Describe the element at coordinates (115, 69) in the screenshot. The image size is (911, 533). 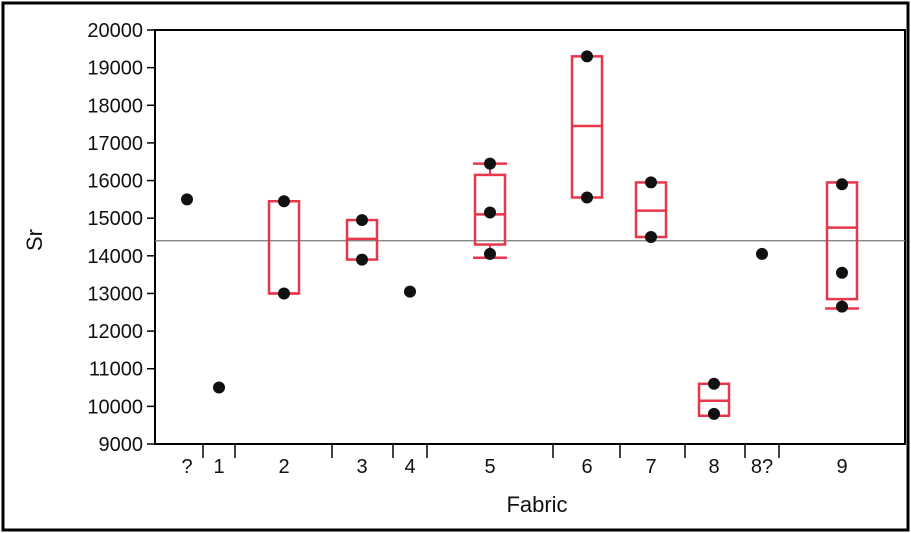
I see `y-tick-label: 19000` at that location.